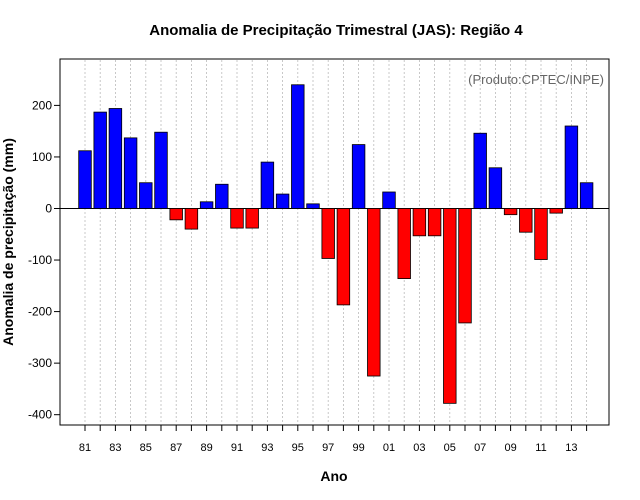 This screenshot has height=500, width=640. What do you see at coordinates (176, 448) in the screenshot?
I see `x-tick-label: 87` at bounding box center [176, 448].